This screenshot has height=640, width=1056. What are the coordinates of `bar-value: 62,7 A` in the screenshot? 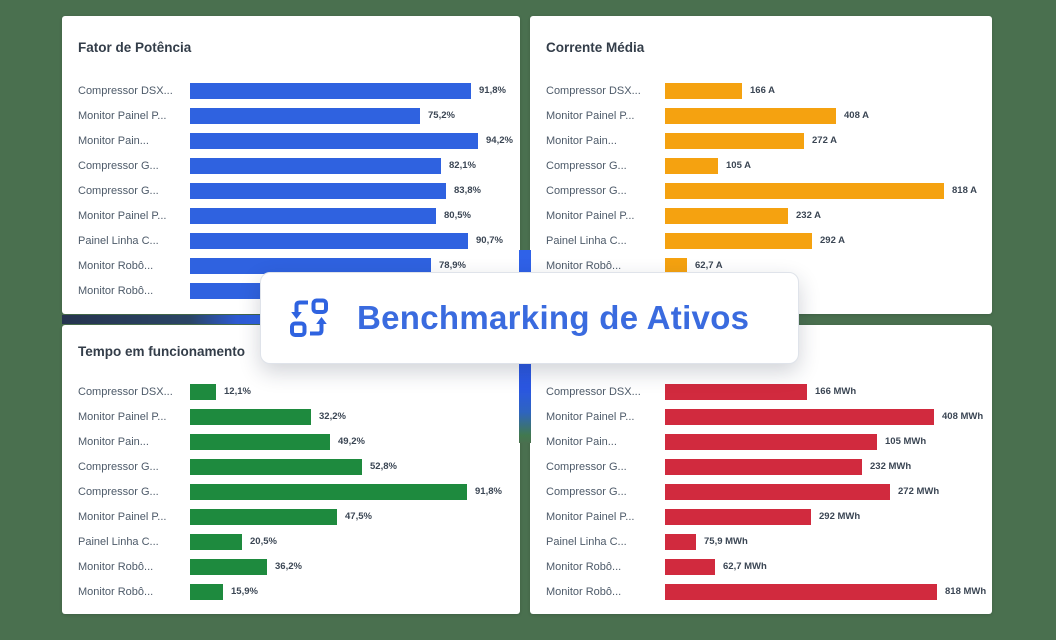 It's located at (709, 265).